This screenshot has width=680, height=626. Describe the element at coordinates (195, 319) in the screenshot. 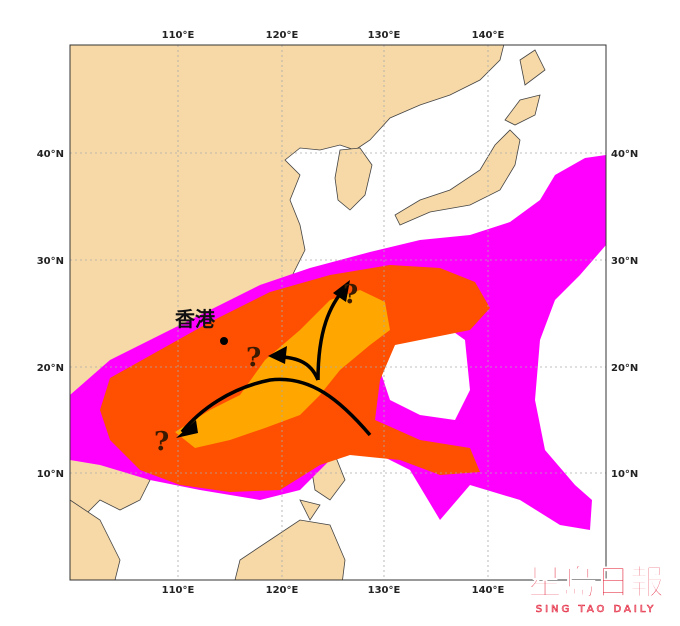

I see `city-label: 香港` at that location.